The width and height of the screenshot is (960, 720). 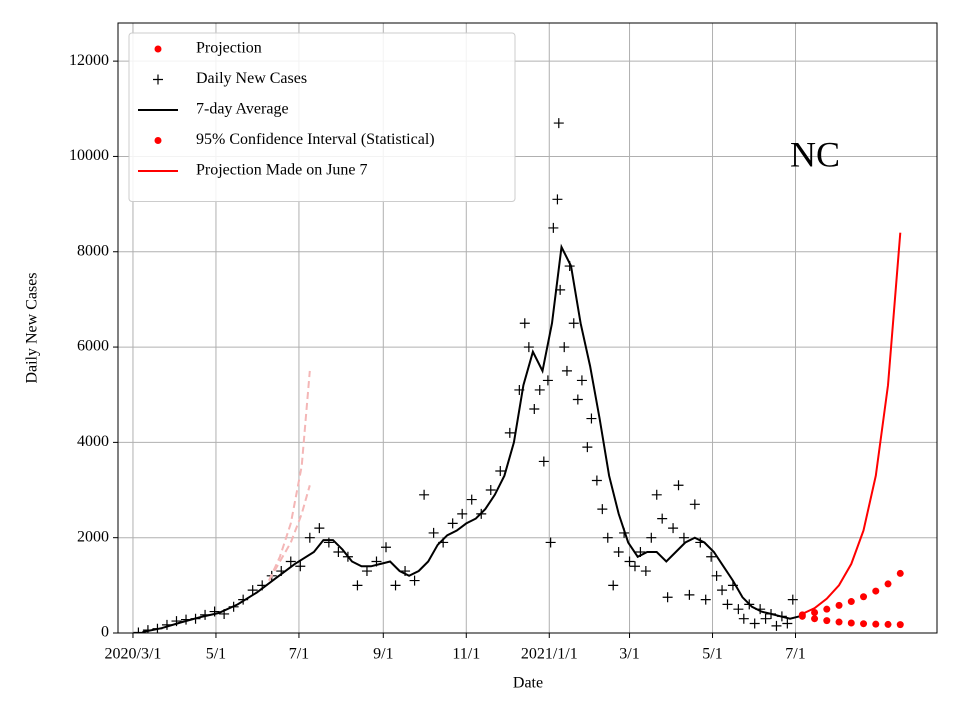 What do you see at coordinates (851, 423) in the screenshot?
I see `series-line` at bounding box center [851, 423].